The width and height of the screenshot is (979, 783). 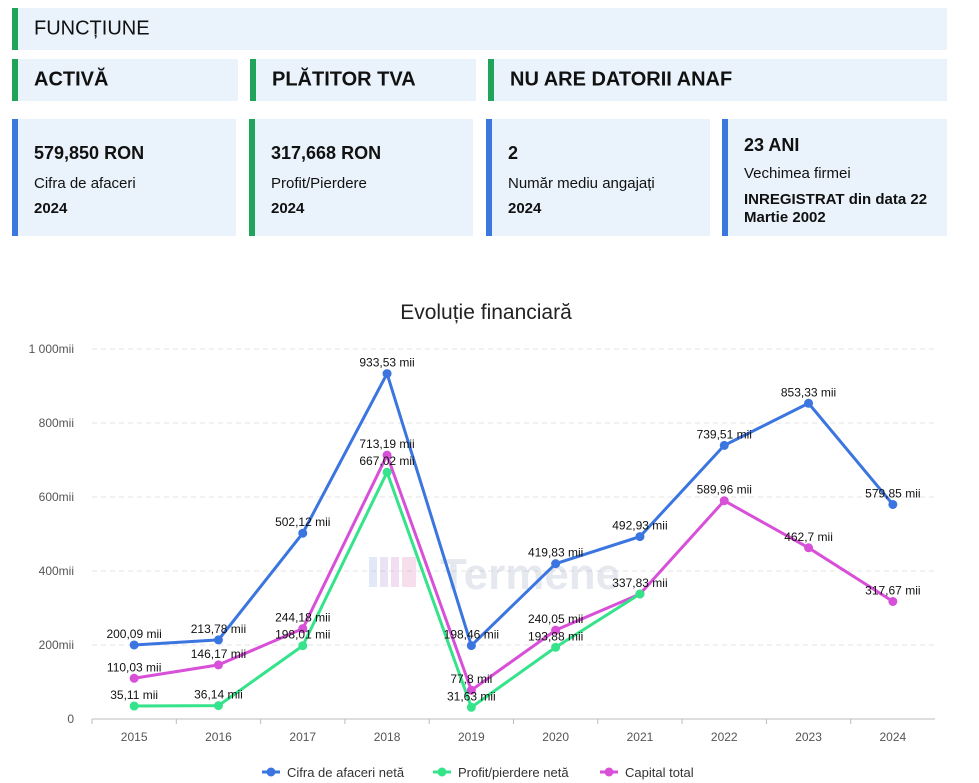 I want to click on turnover-value: 579,850 RON, so click(x=89, y=153).